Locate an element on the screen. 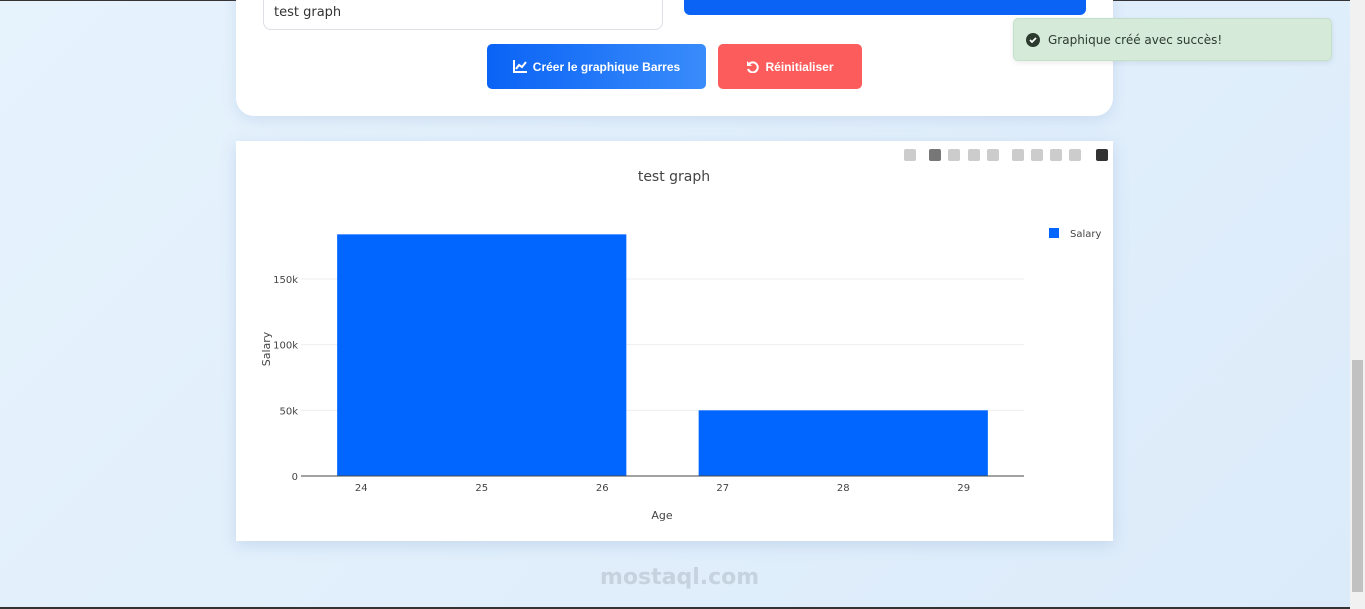 This screenshot has height=609, width=1365. create-chart-button: Créer le graphique Barres is located at coordinates (596, 66).